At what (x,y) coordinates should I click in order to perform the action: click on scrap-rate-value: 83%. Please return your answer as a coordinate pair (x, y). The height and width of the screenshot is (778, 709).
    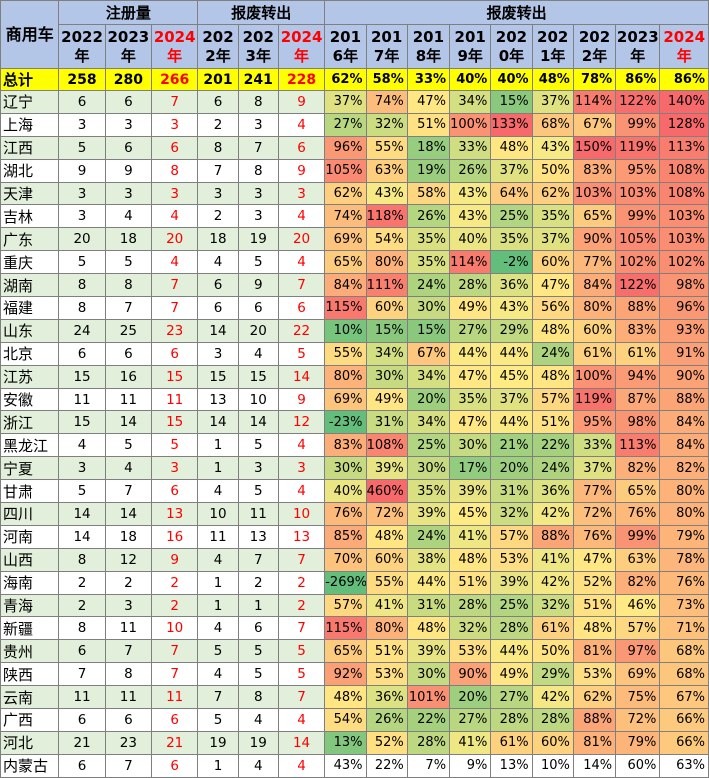
    Looking at the image, I should click on (594, 170).